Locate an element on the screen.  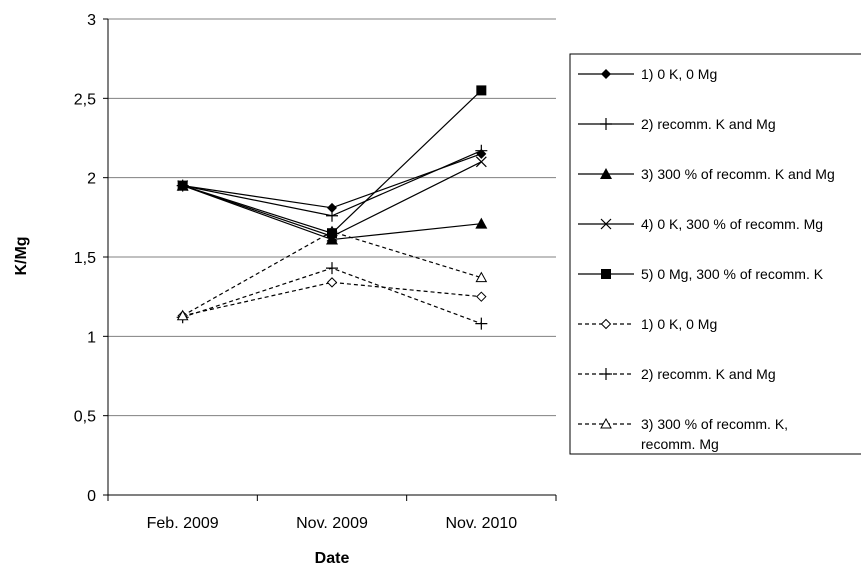
legend-label: 5) 0 Mg, 300 % of recomm. K is located at coordinates (732, 274).